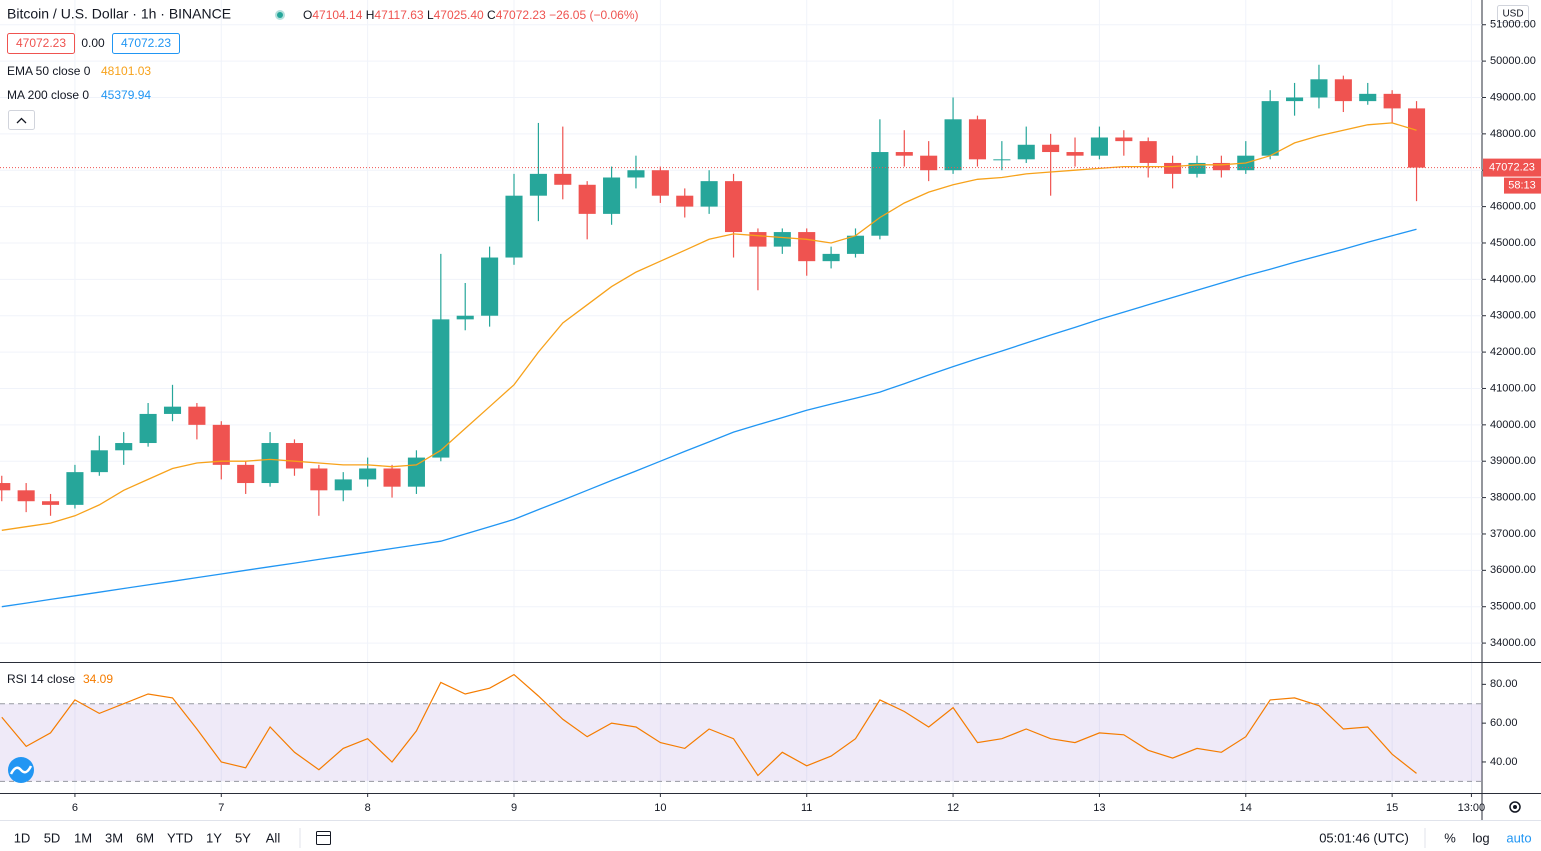  I want to click on indicator-line, so click(709, 725).